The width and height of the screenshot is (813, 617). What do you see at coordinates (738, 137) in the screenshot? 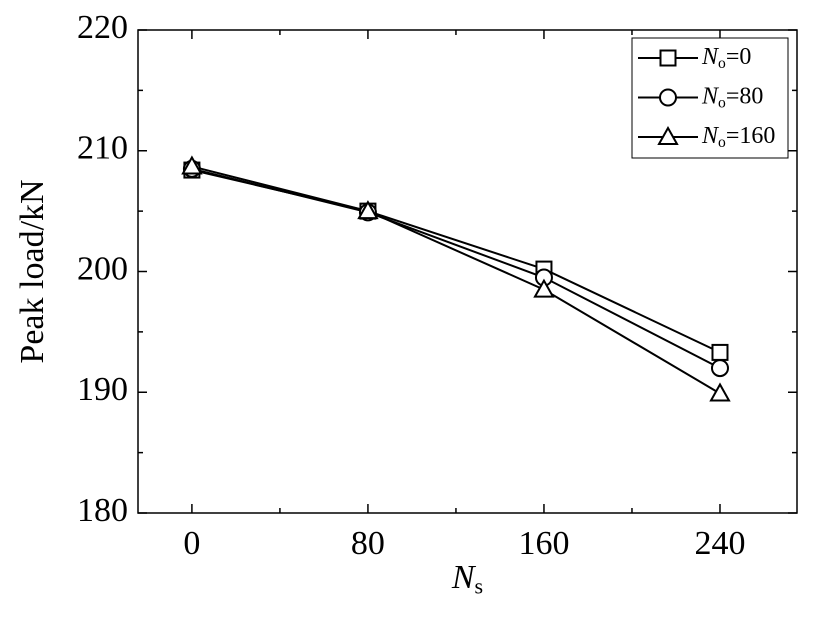
I see `legend-label: No=160` at bounding box center [738, 137].